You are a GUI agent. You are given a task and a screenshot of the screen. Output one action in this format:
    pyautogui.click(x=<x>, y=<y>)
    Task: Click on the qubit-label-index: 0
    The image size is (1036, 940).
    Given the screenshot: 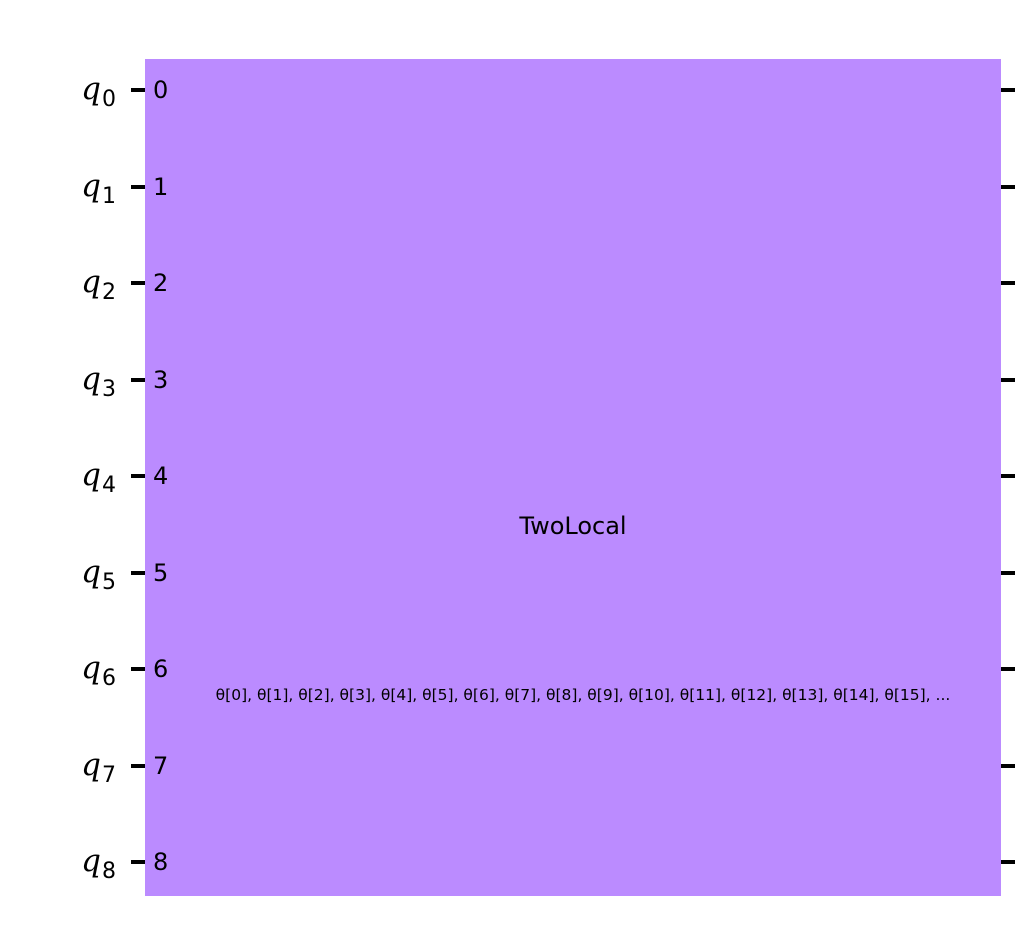 What is the action you would take?
    pyautogui.click(x=109, y=99)
    